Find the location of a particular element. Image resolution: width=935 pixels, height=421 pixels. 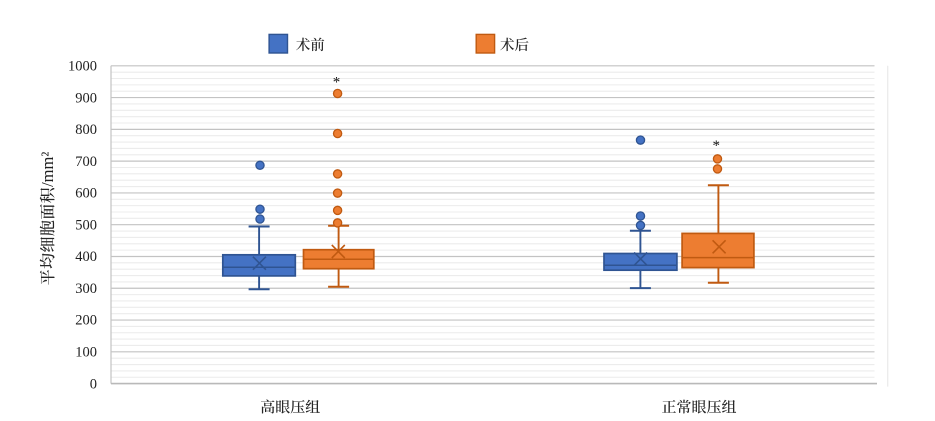

svg-text: 600 is located at coordinates (86, 194).